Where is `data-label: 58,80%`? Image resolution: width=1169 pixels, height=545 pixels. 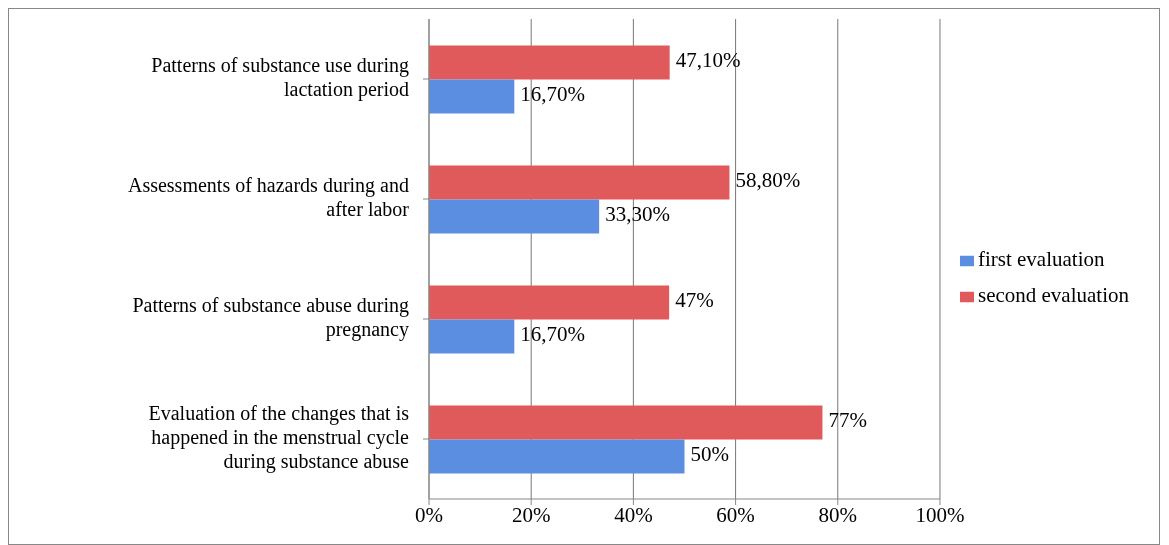
data-label: 58,80% is located at coordinates (768, 180).